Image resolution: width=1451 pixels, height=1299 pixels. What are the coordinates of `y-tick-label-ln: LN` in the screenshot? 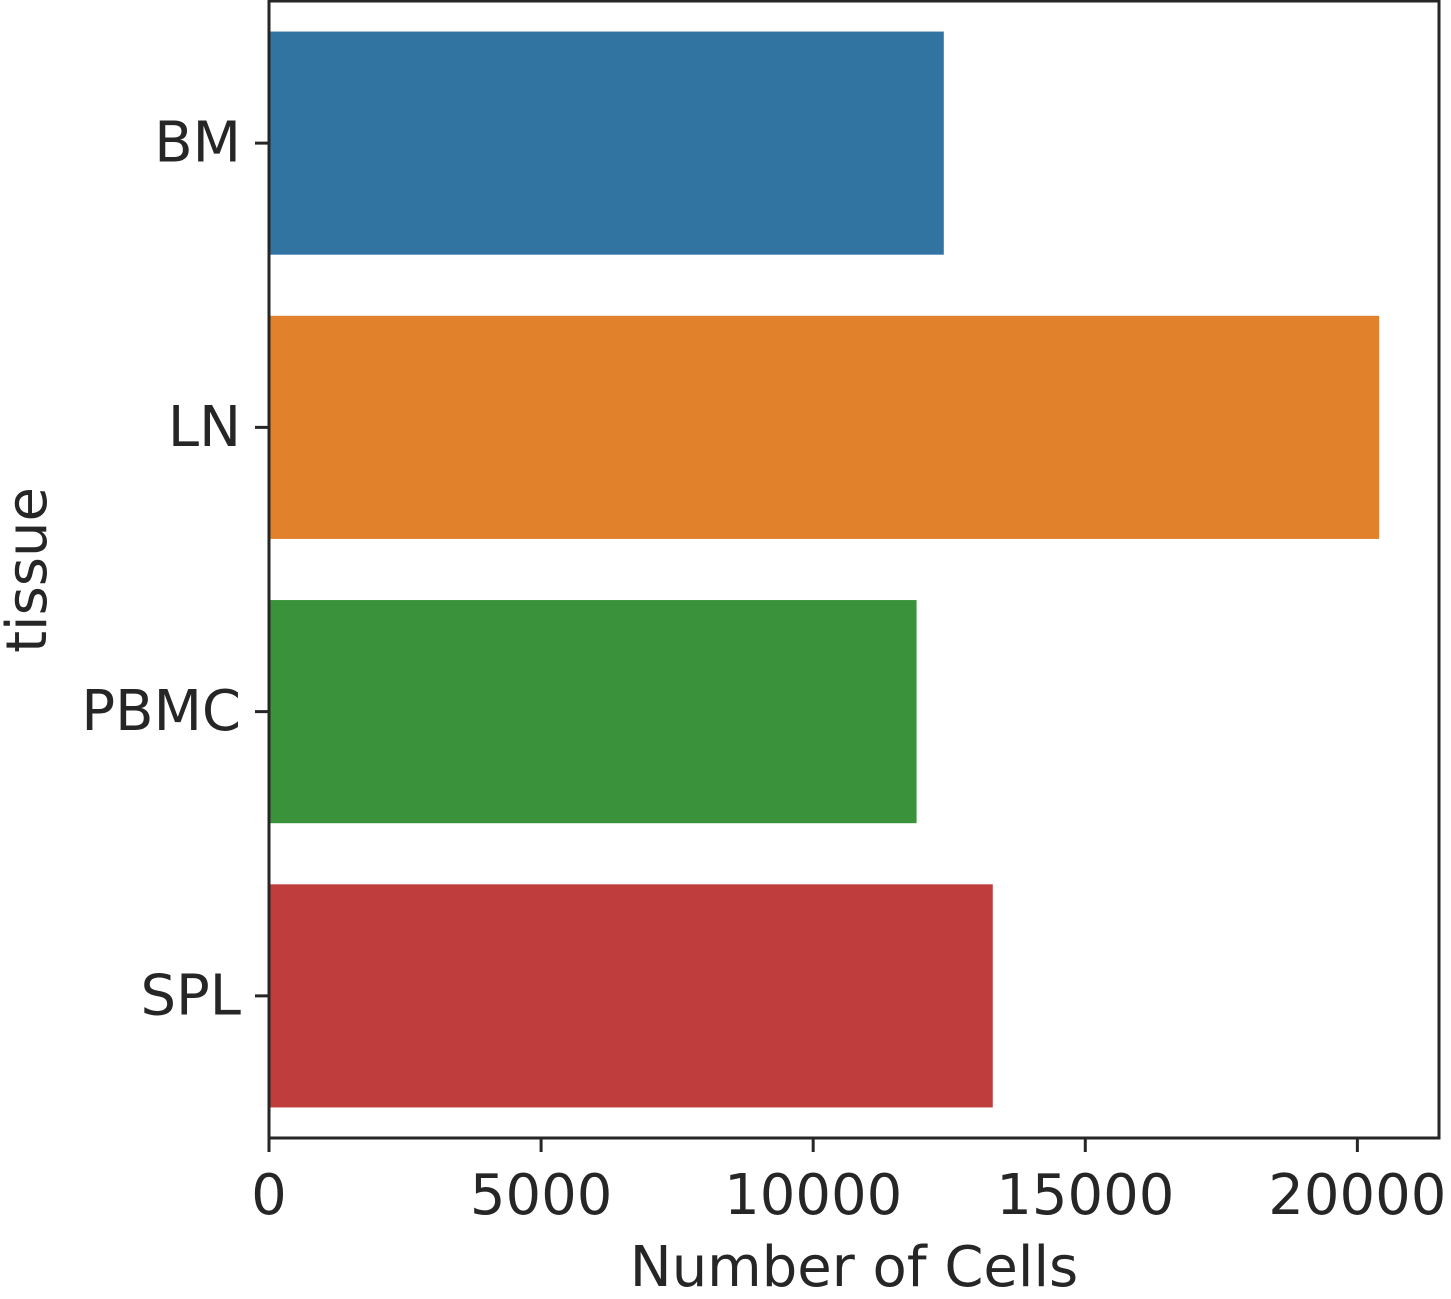 It's located at (204, 427).